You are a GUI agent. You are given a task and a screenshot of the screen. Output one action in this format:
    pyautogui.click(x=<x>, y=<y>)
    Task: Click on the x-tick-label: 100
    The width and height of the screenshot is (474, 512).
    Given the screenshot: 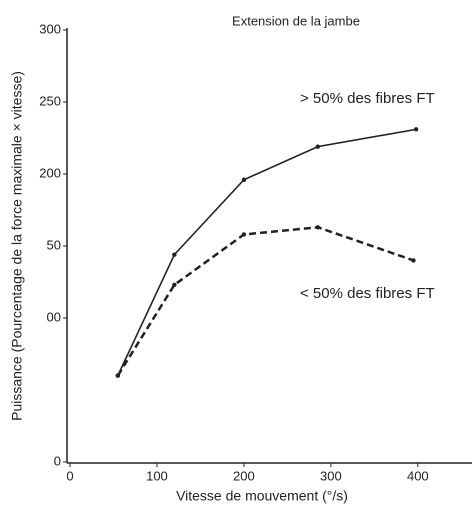 What is the action you would take?
    pyautogui.click(x=157, y=475)
    